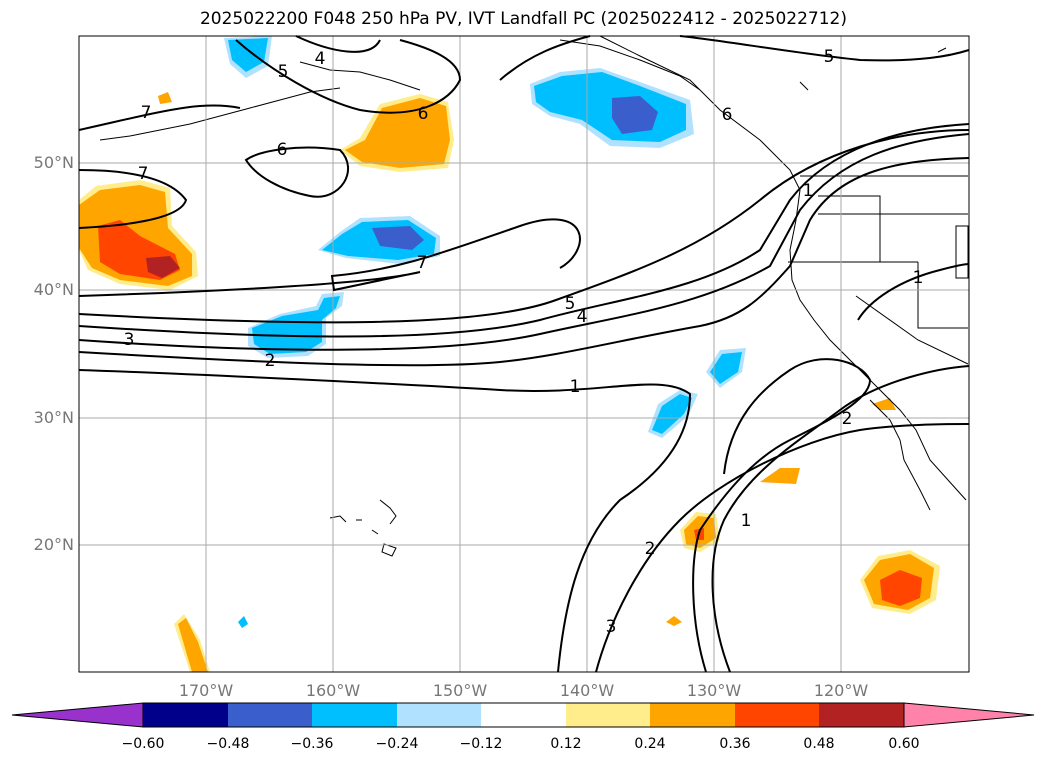 The height and width of the screenshot is (765, 1047). Describe the element at coordinates (969, 715) in the screenshot. I see `colorbar-extend-high` at that location.